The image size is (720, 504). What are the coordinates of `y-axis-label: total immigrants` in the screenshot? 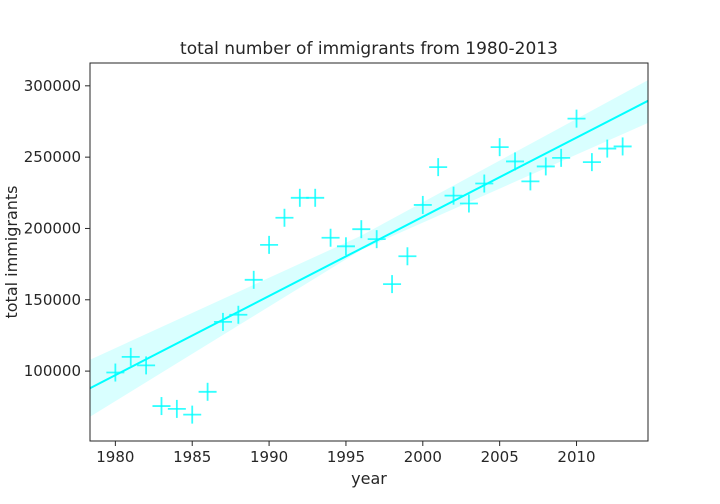 It's located at (11, 251).